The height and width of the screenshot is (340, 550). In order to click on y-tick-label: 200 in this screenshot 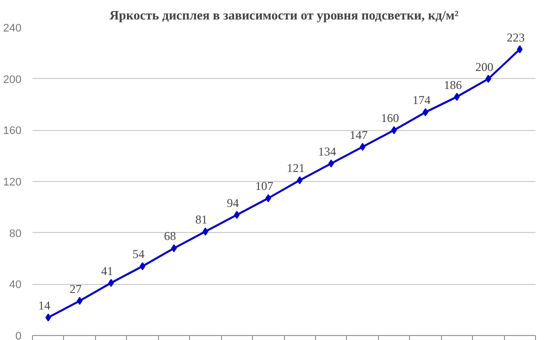, I will do `click(12, 80)`.